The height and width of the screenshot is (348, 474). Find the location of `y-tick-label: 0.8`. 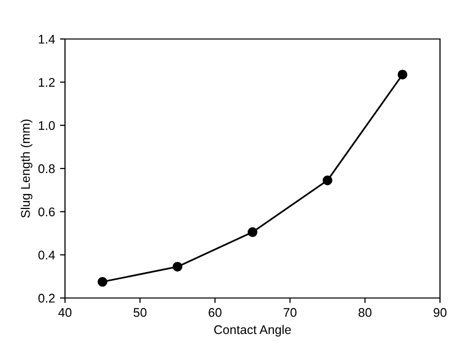

y-tick-label: 0.8 is located at coordinates (46, 169).